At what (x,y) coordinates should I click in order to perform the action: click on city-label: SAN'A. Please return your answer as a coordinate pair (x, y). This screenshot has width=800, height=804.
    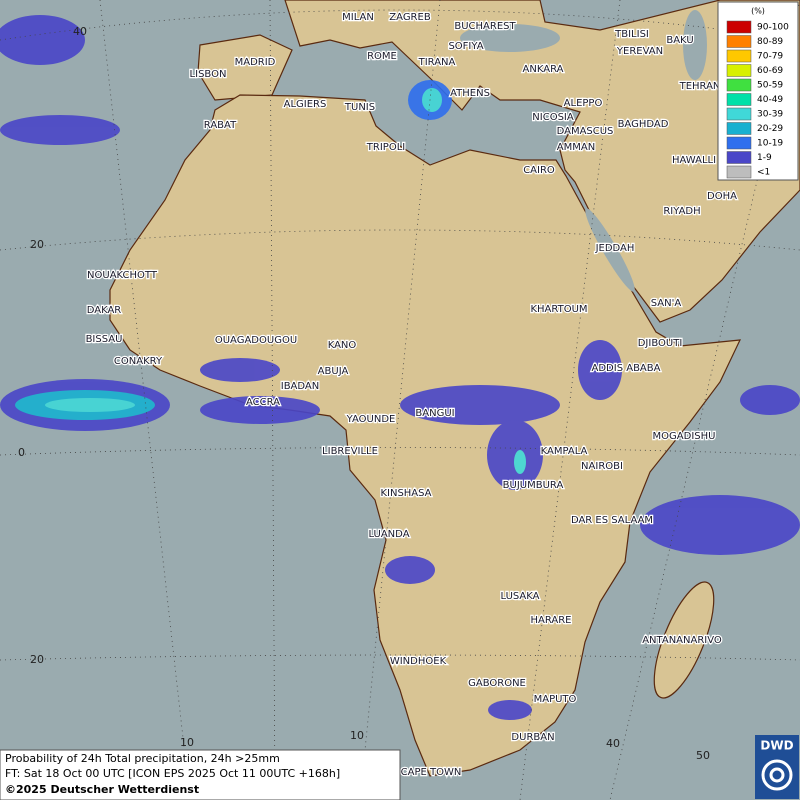
    Looking at the image, I should click on (666, 303).